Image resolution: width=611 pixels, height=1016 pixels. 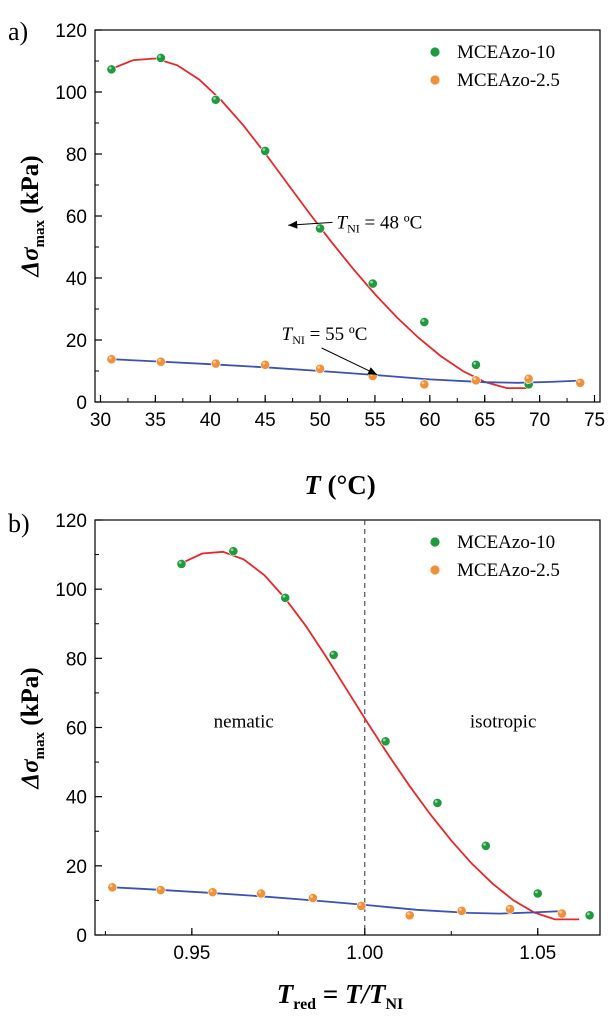 What do you see at coordinates (539, 420) in the screenshot?
I see `x-tick-label: 70` at bounding box center [539, 420].